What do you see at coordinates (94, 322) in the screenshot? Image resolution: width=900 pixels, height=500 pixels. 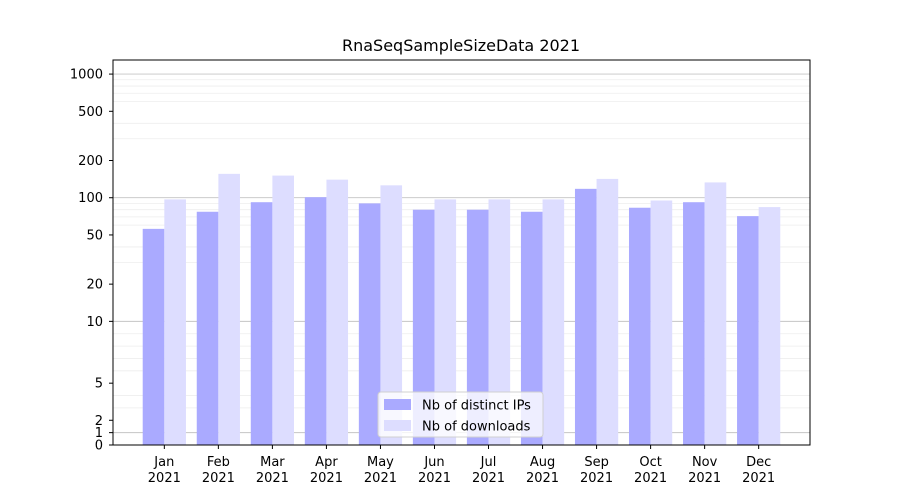 I see `y-tick-label: 10` at bounding box center [94, 322].